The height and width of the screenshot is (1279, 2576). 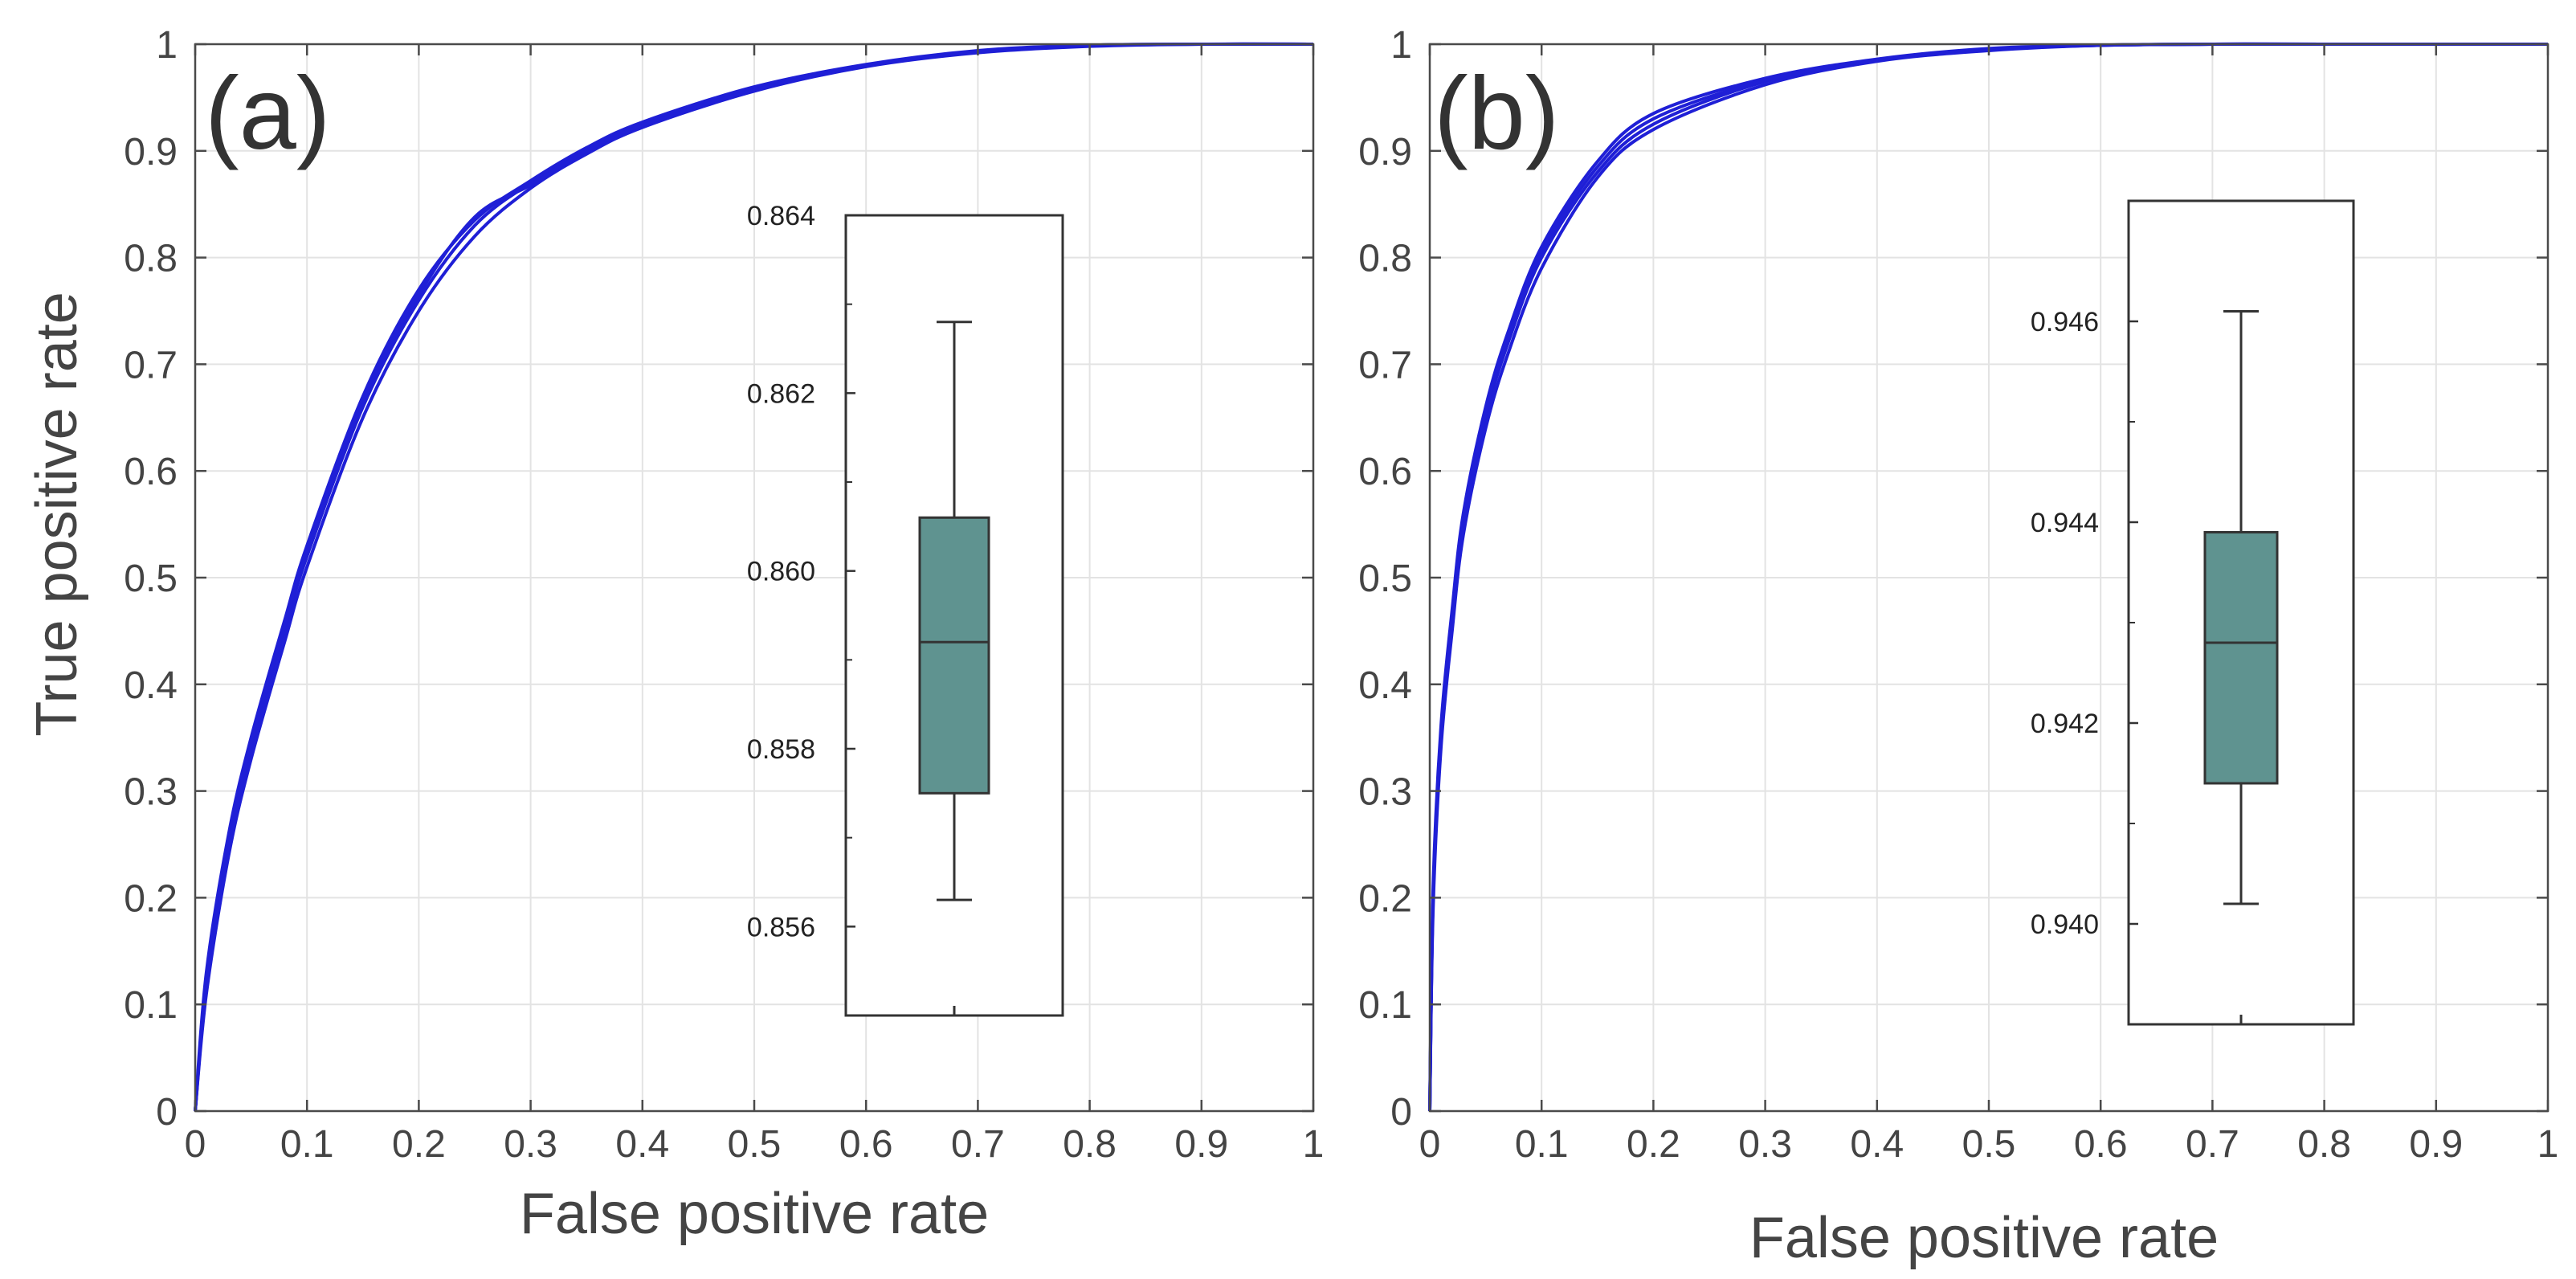 What do you see at coordinates (2193, 613) in the screenshot?
I see `panel-b-inset-boxplot: 0.940 0.942 0.944 0.946` at bounding box center [2193, 613].